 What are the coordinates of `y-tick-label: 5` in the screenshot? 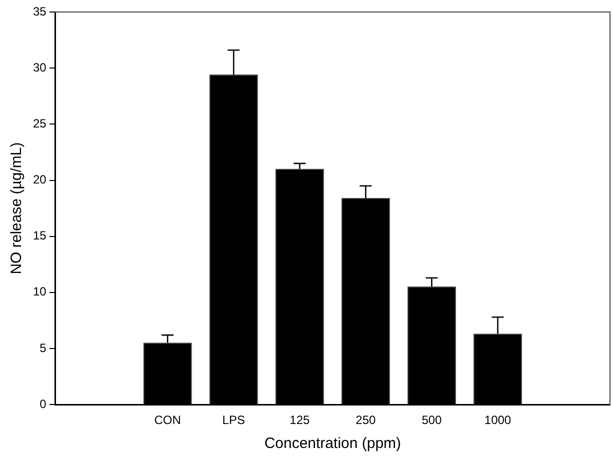 It's located at (43, 347).